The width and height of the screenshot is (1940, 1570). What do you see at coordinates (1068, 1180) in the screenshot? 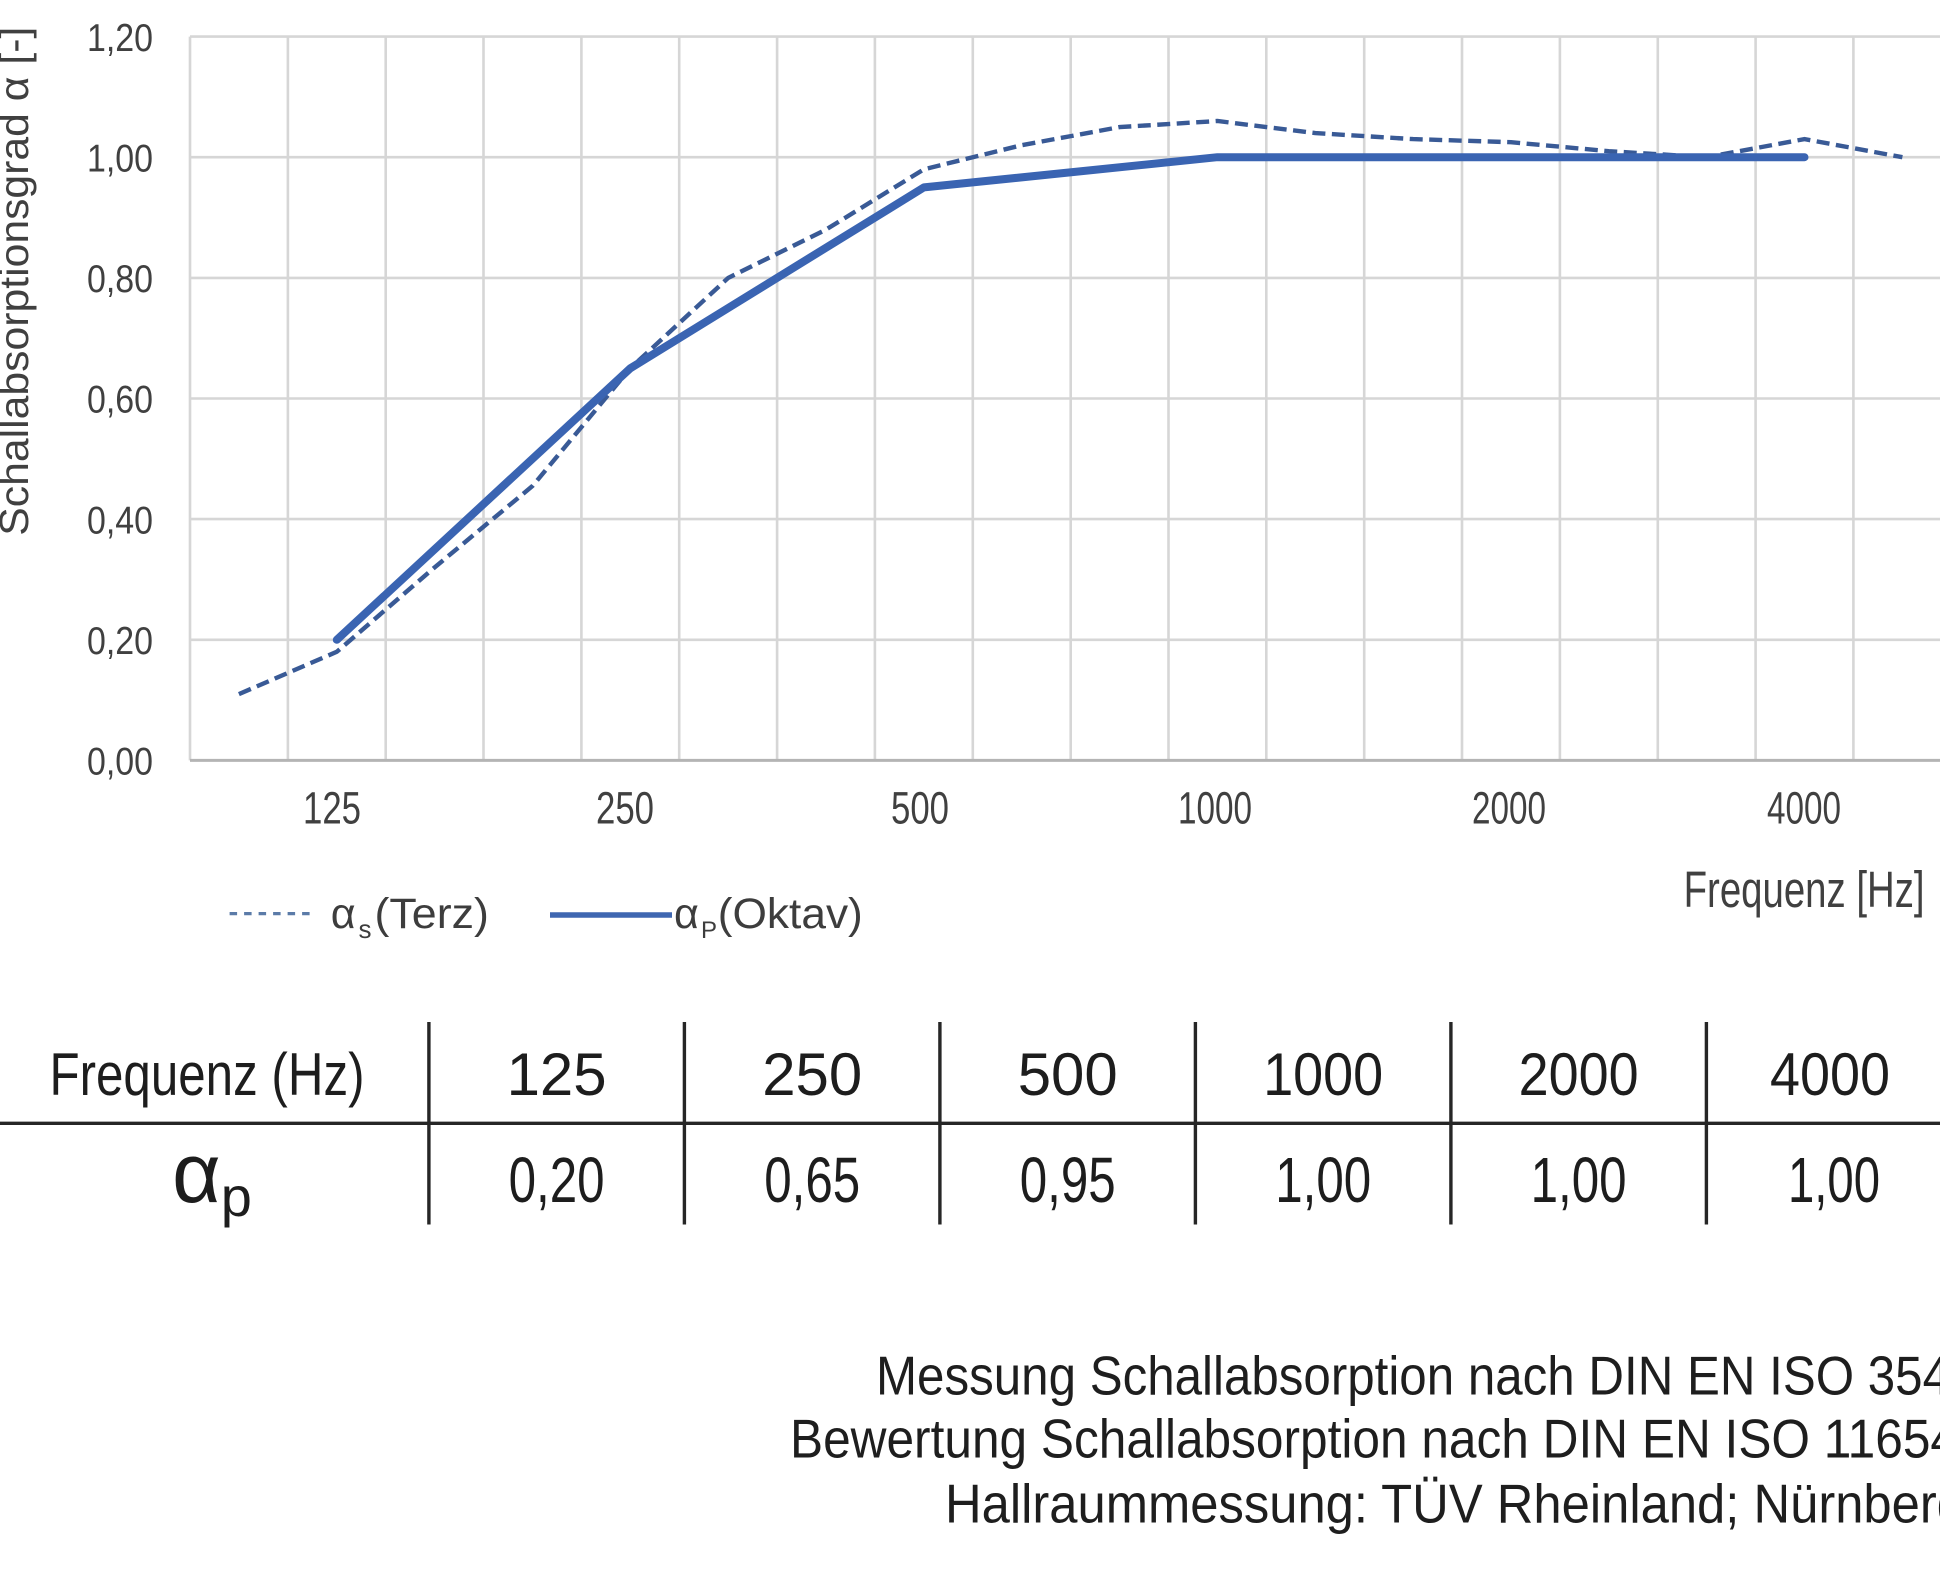
I see `svg-text: 0,95` at bounding box center [1068, 1180].